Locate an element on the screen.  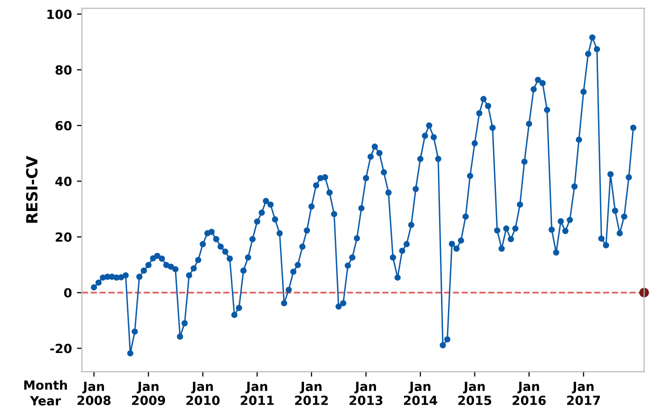
y-tick-label: 20 is located at coordinates (64, 237).